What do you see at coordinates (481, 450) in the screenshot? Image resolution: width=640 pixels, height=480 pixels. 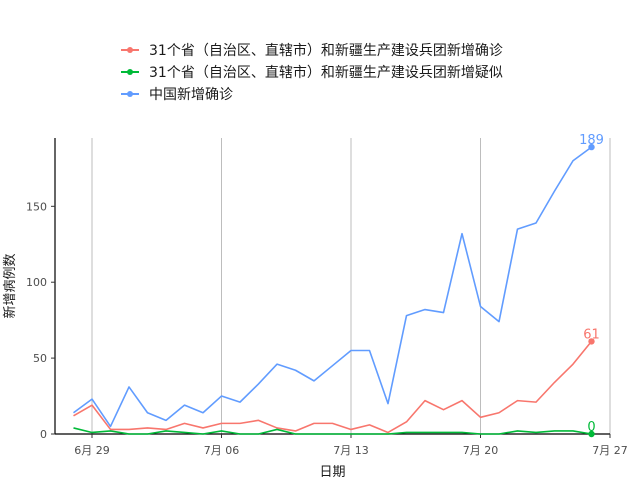 I see `x-tick-label: 7月 20` at bounding box center [481, 450].